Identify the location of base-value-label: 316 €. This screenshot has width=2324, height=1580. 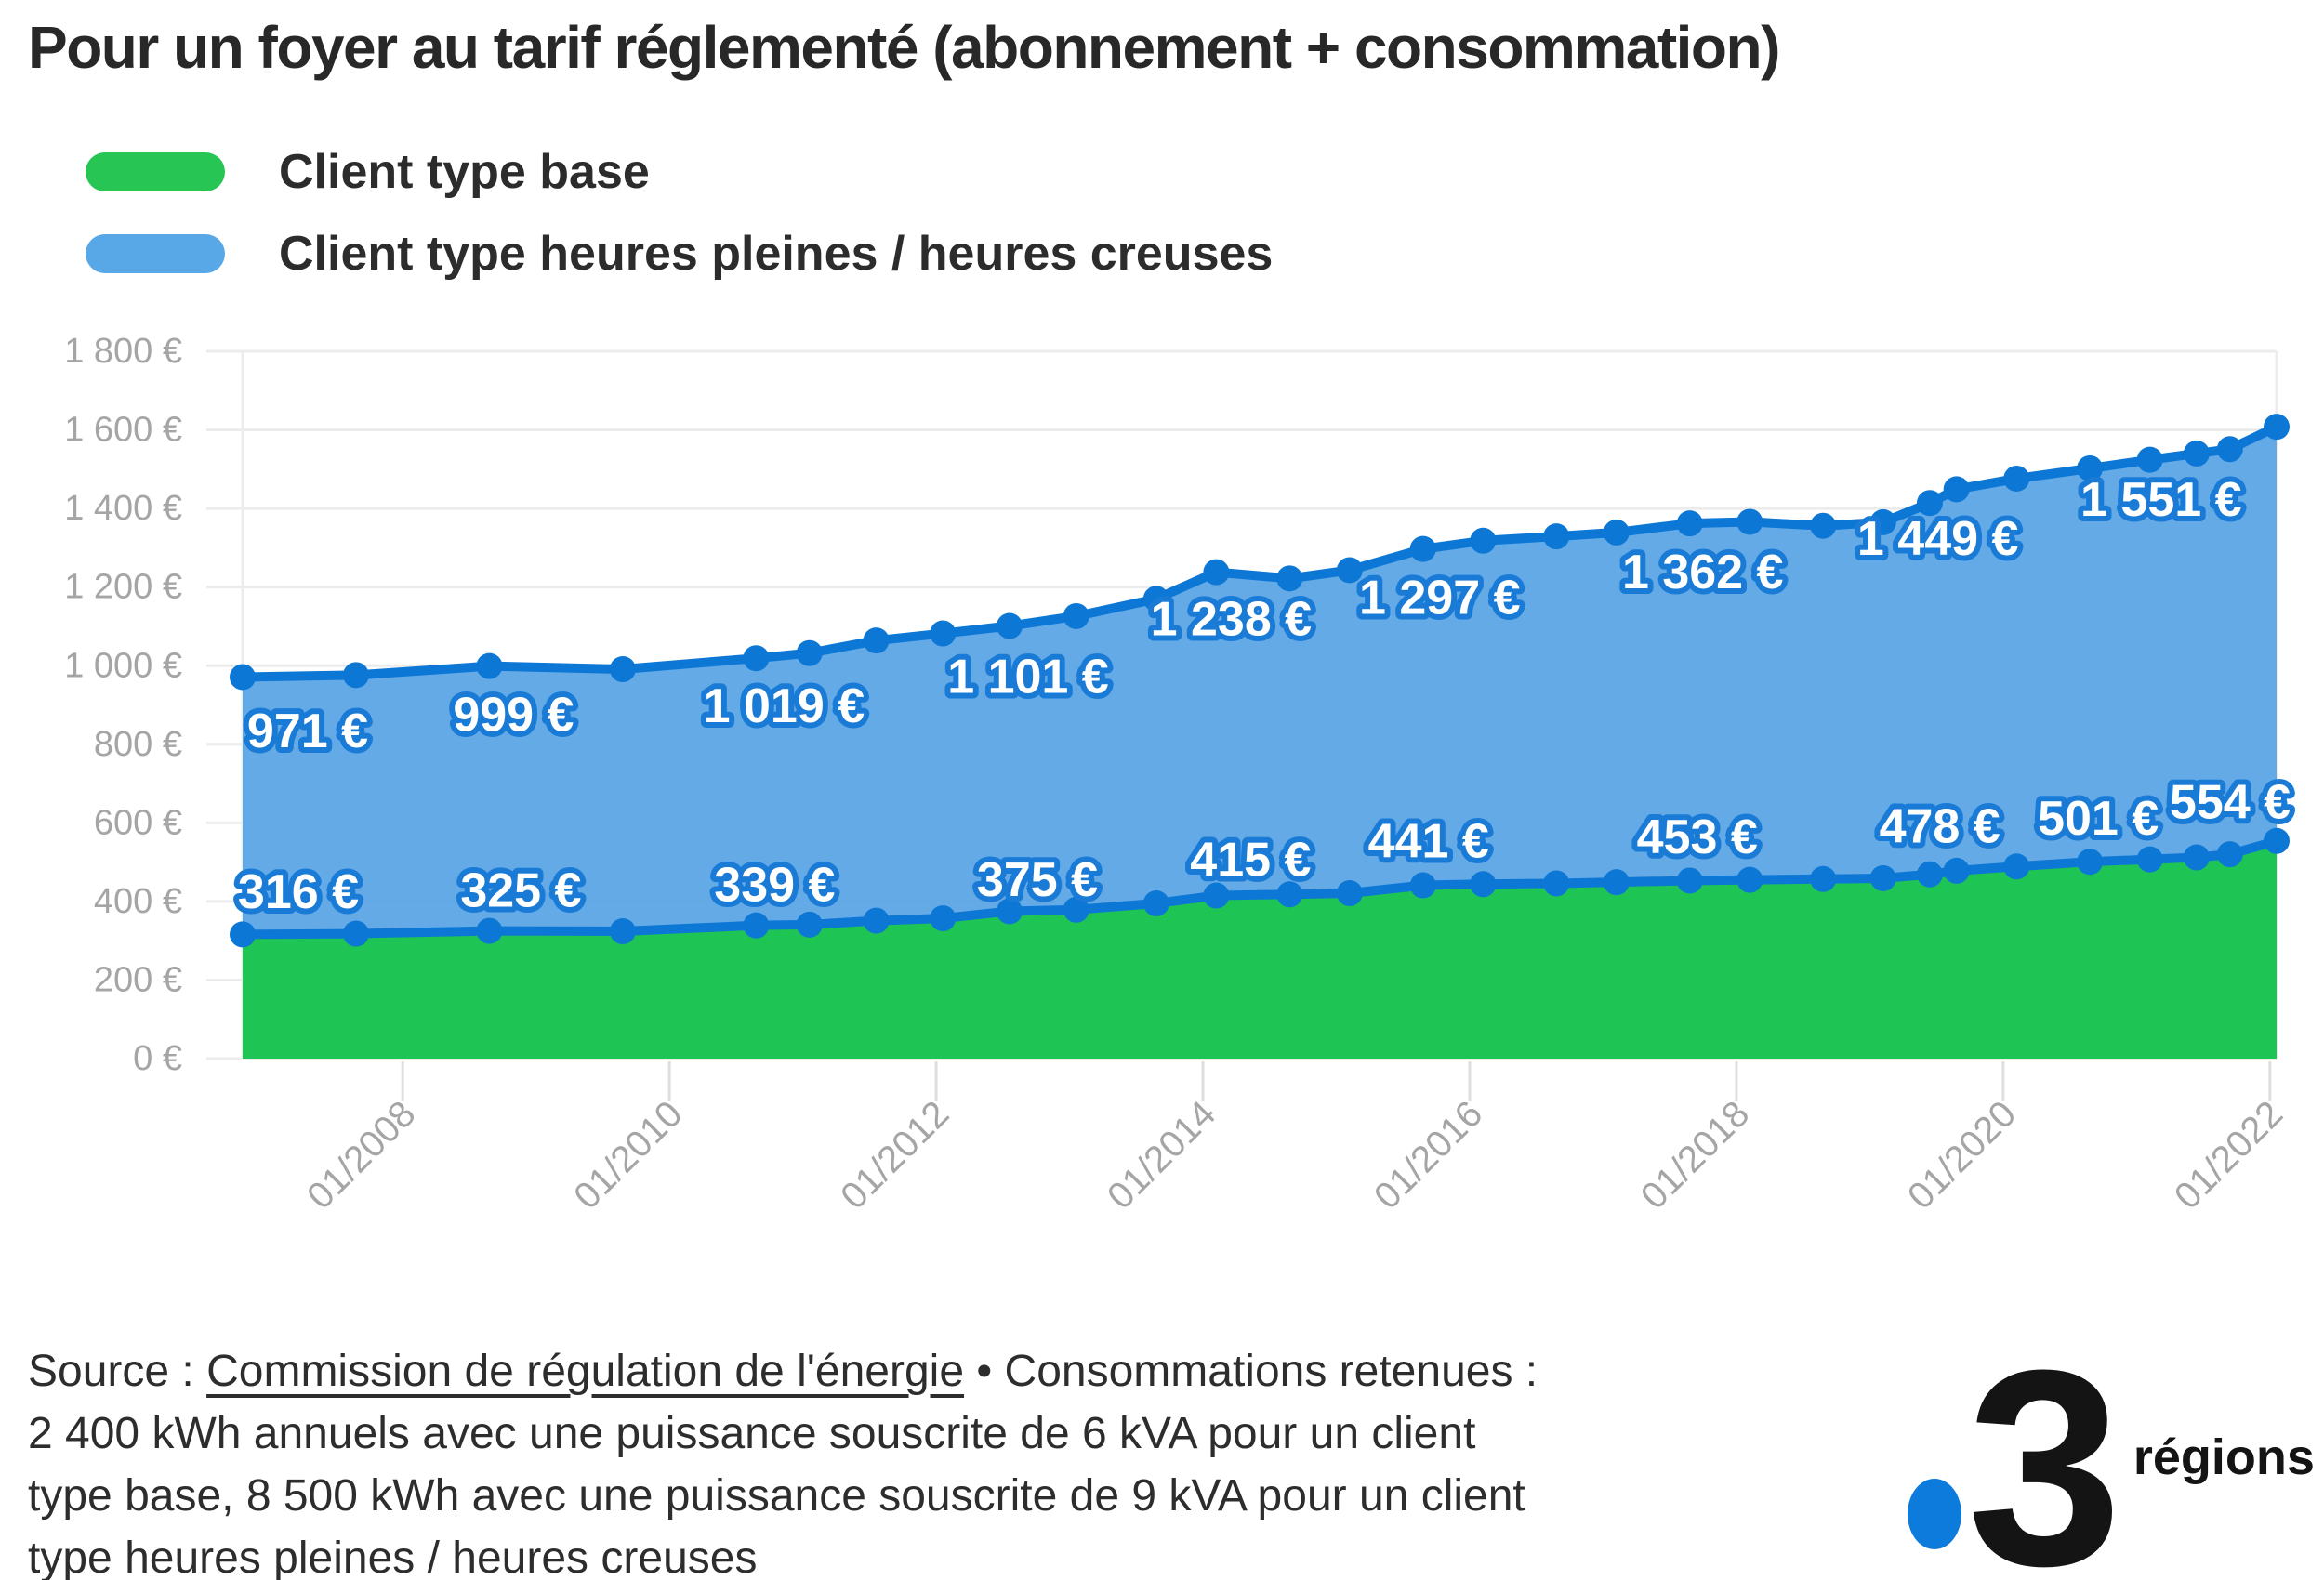
(298, 892).